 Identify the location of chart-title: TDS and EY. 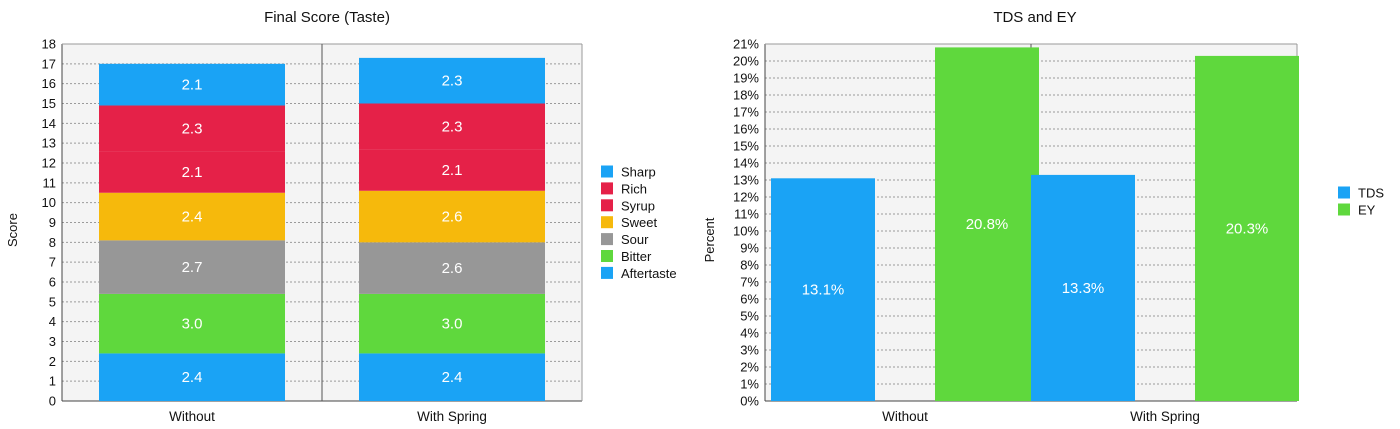
(1034, 17).